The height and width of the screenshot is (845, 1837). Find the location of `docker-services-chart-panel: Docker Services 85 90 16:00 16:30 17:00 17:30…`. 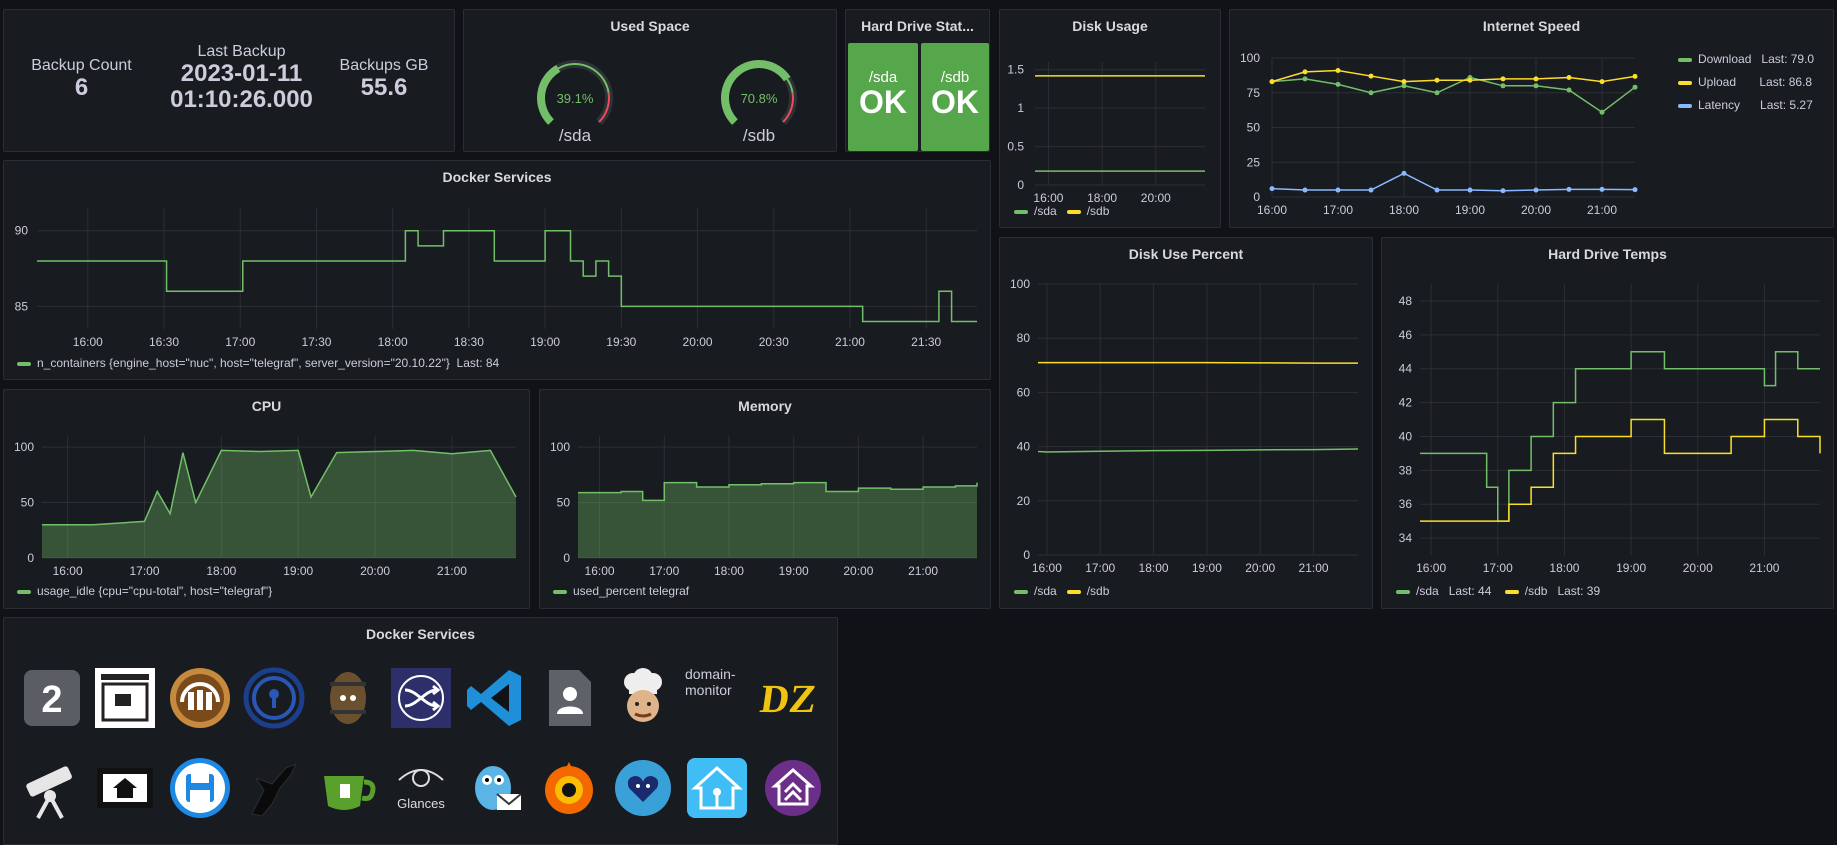

docker-services-chart-panel: Docker Services 85 90 16:00 16:30 17:00 17:30… is located at coordinates (497, 270).